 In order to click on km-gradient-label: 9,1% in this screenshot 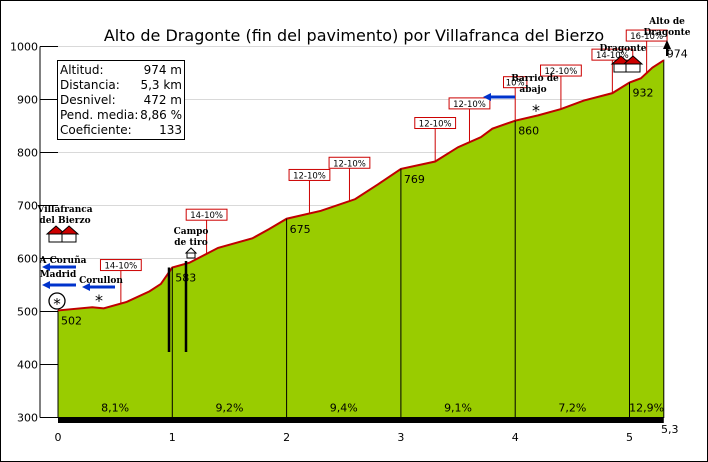, I will do `click(458, 408)`.